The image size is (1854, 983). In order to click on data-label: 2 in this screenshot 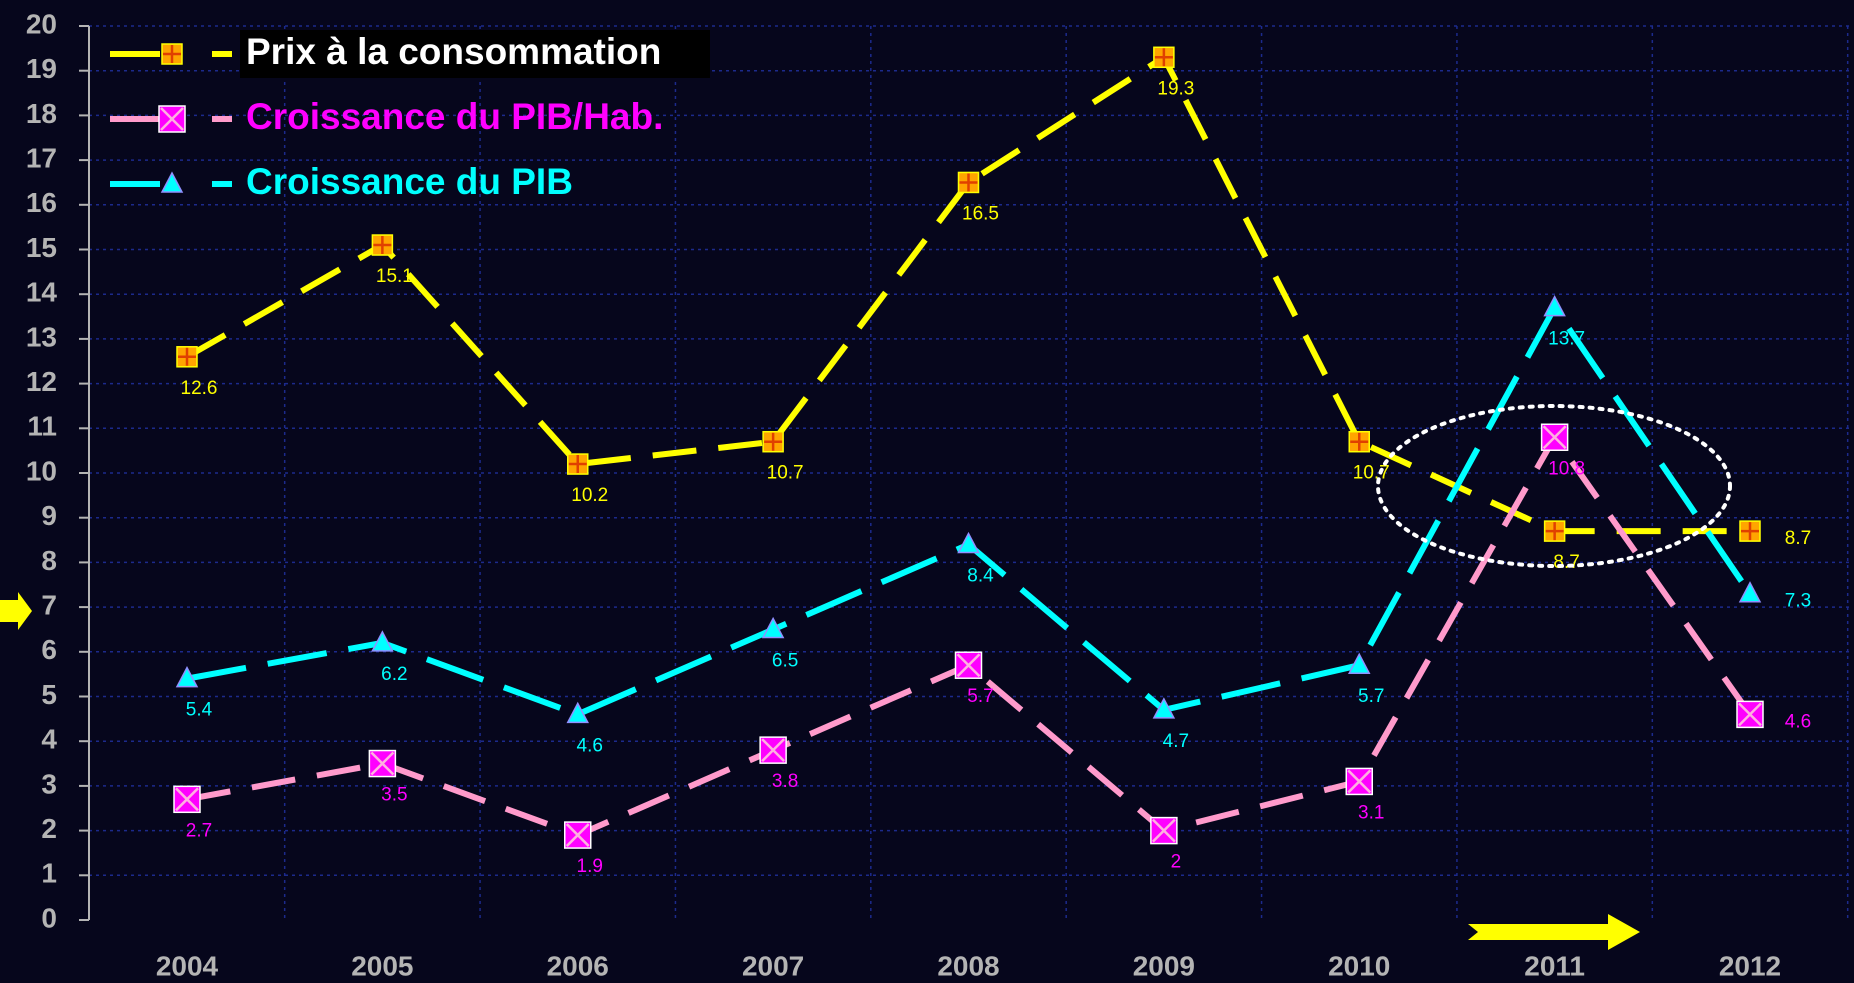, I will do `click(1176, 862)`.